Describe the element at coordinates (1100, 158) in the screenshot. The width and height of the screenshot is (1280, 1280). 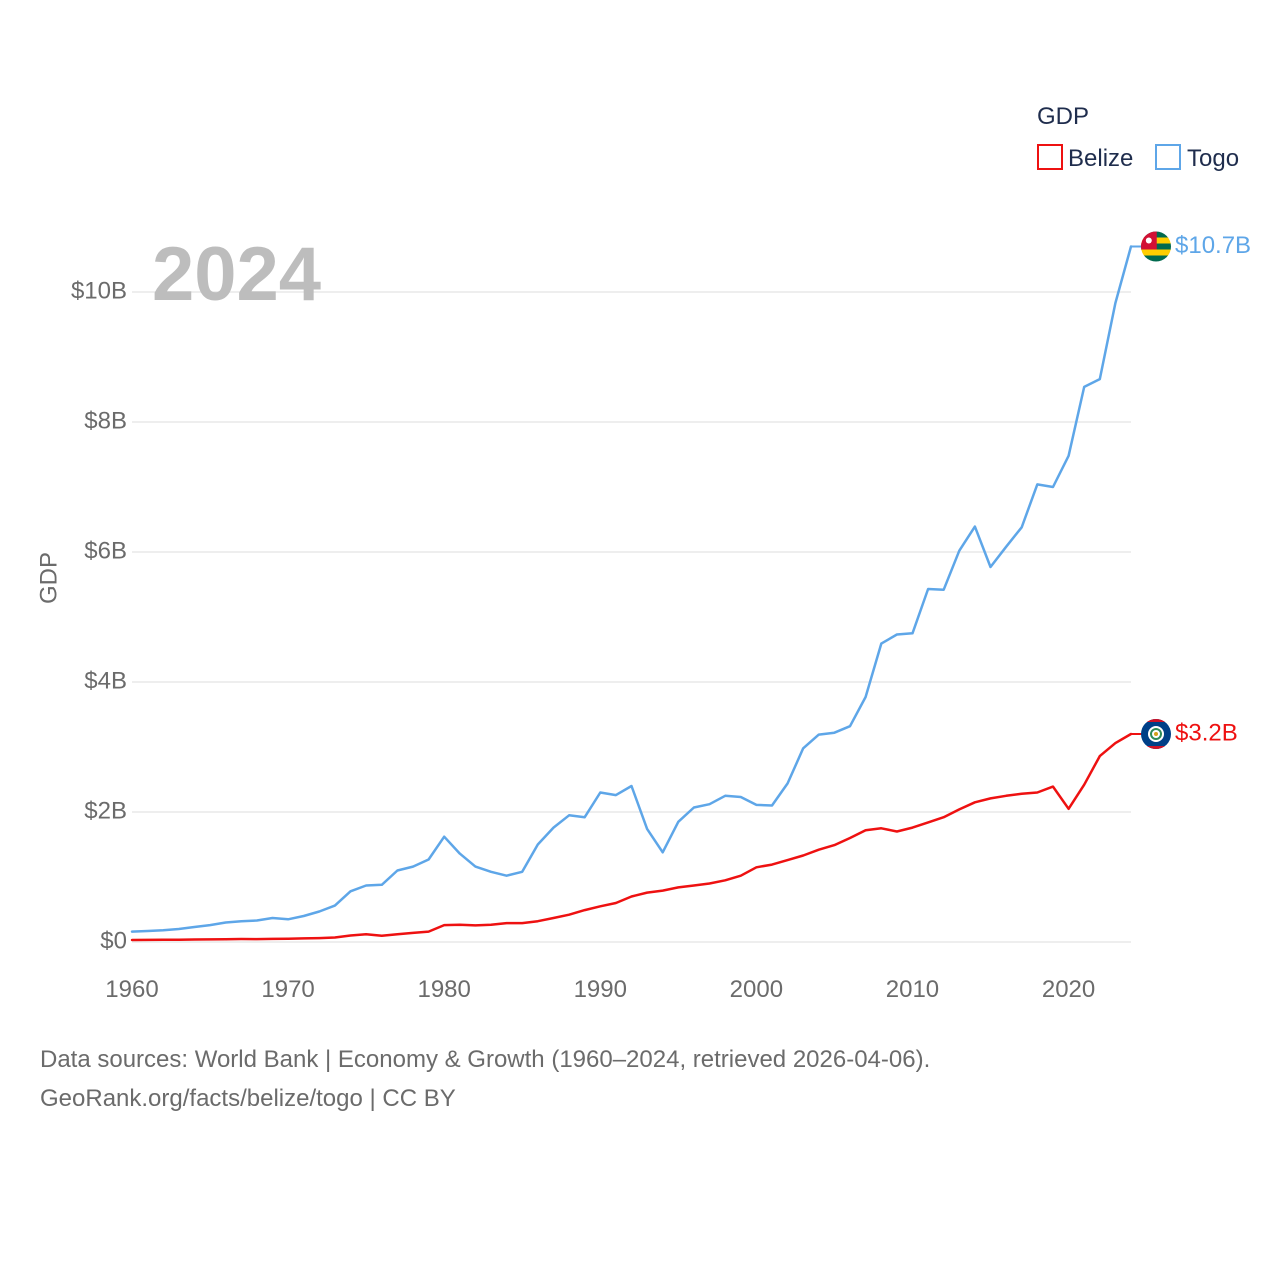
I see `legend-label-belize: Belize` at that location.